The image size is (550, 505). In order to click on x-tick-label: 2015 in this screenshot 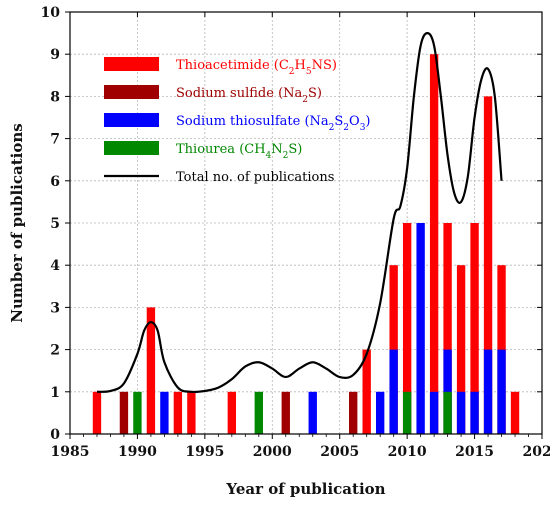, I will do `click(474, 452)`.